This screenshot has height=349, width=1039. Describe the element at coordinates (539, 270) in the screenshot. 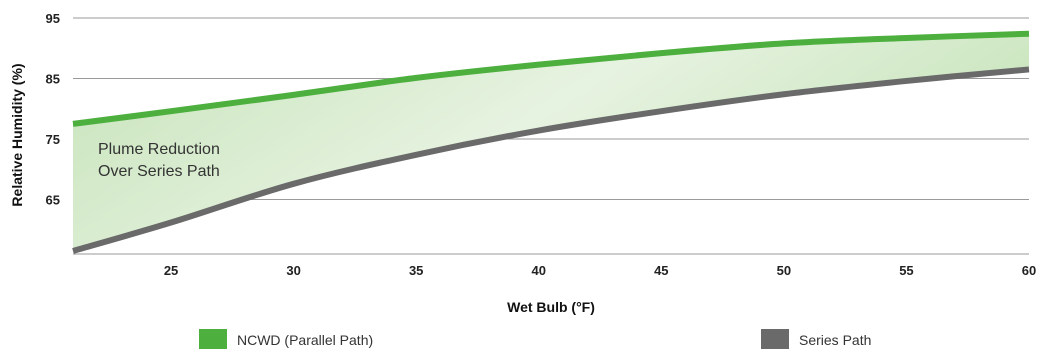

I see `x-tick-label: 40` at that location.